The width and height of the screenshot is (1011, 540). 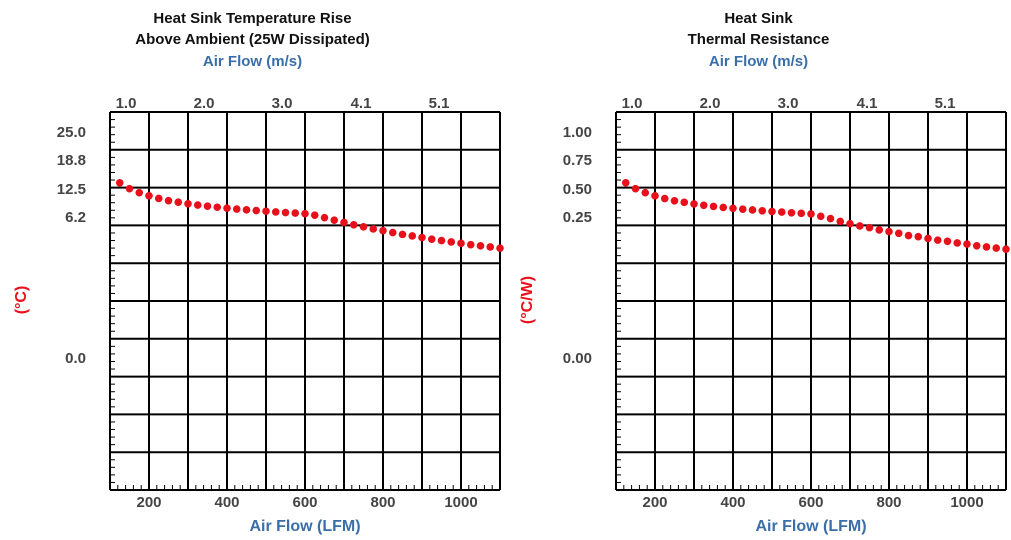 I want to click on y-tick-label: 12.5, so click(x=71, y=189).